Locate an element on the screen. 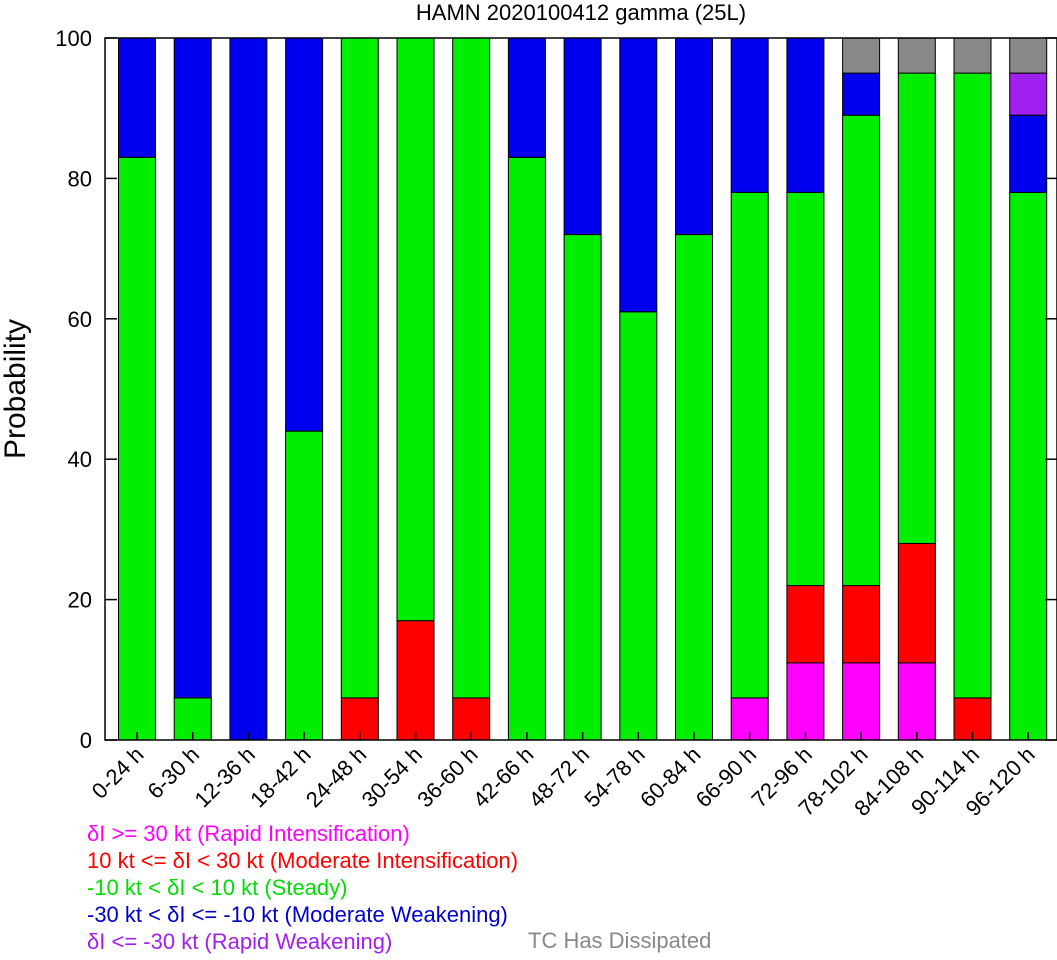  x-tick-label: 36-60 h is located at coordinates (447, 777).